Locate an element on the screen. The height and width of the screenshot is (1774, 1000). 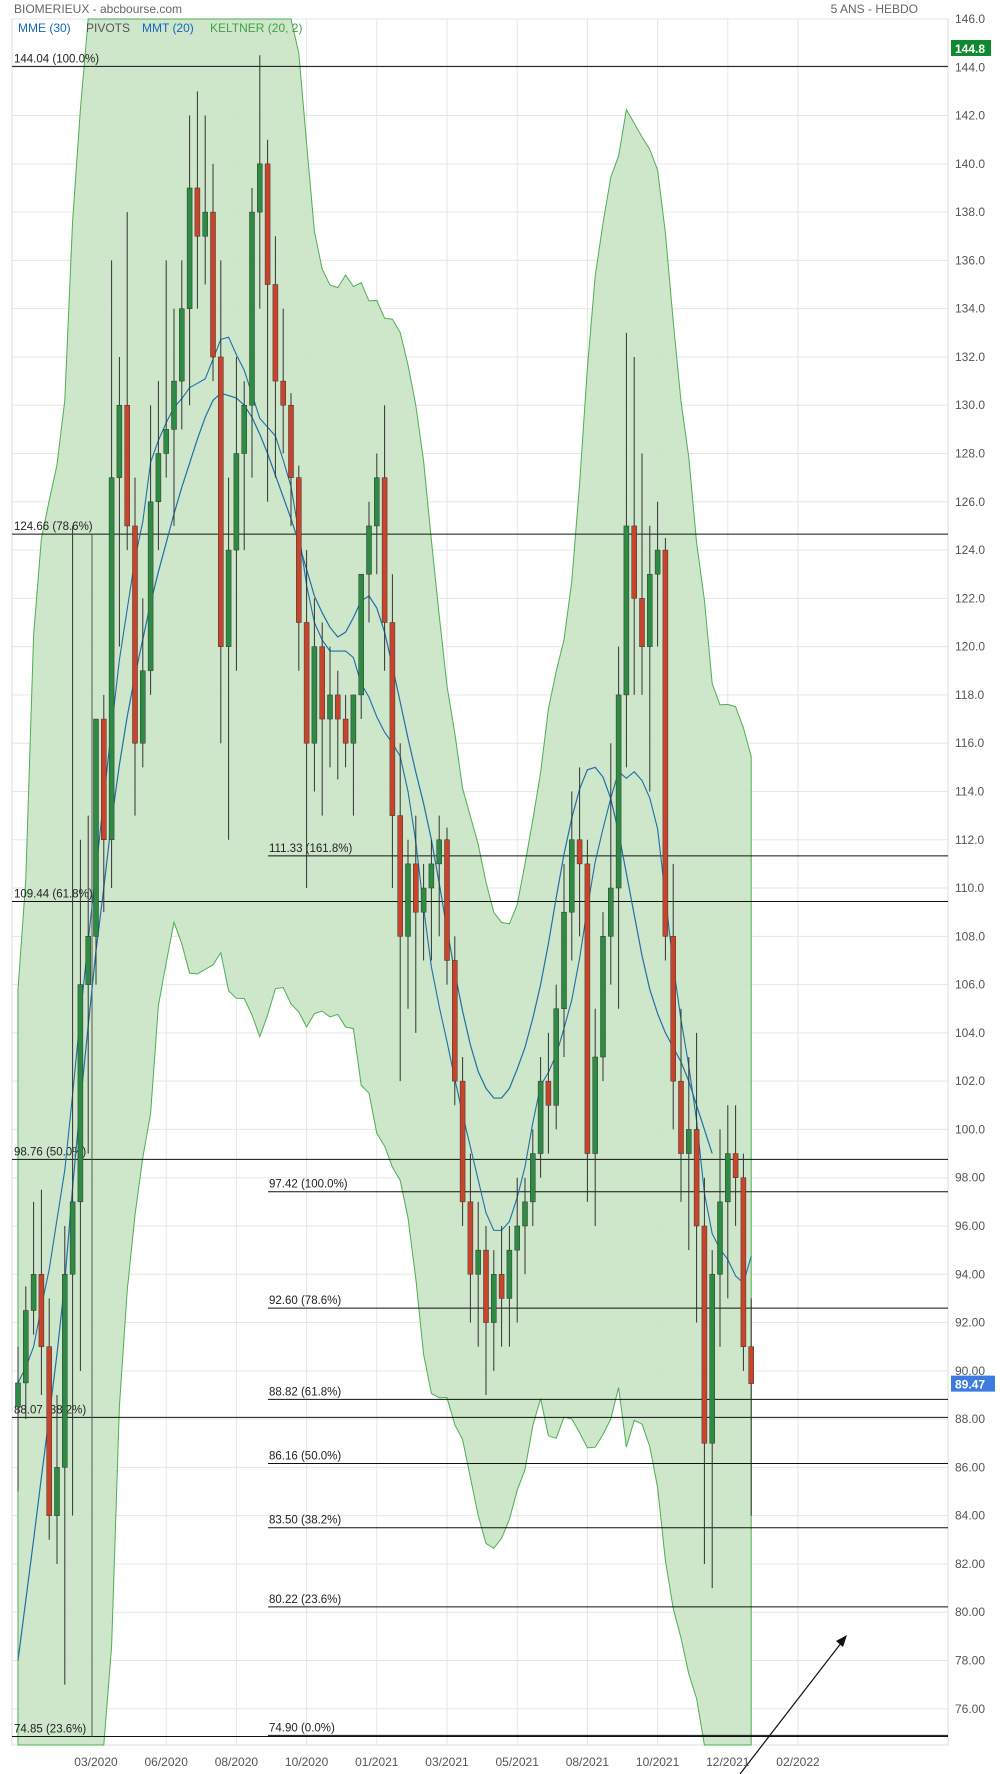
y-tick-label: 82.00 is located at coordinates (970, 1564).